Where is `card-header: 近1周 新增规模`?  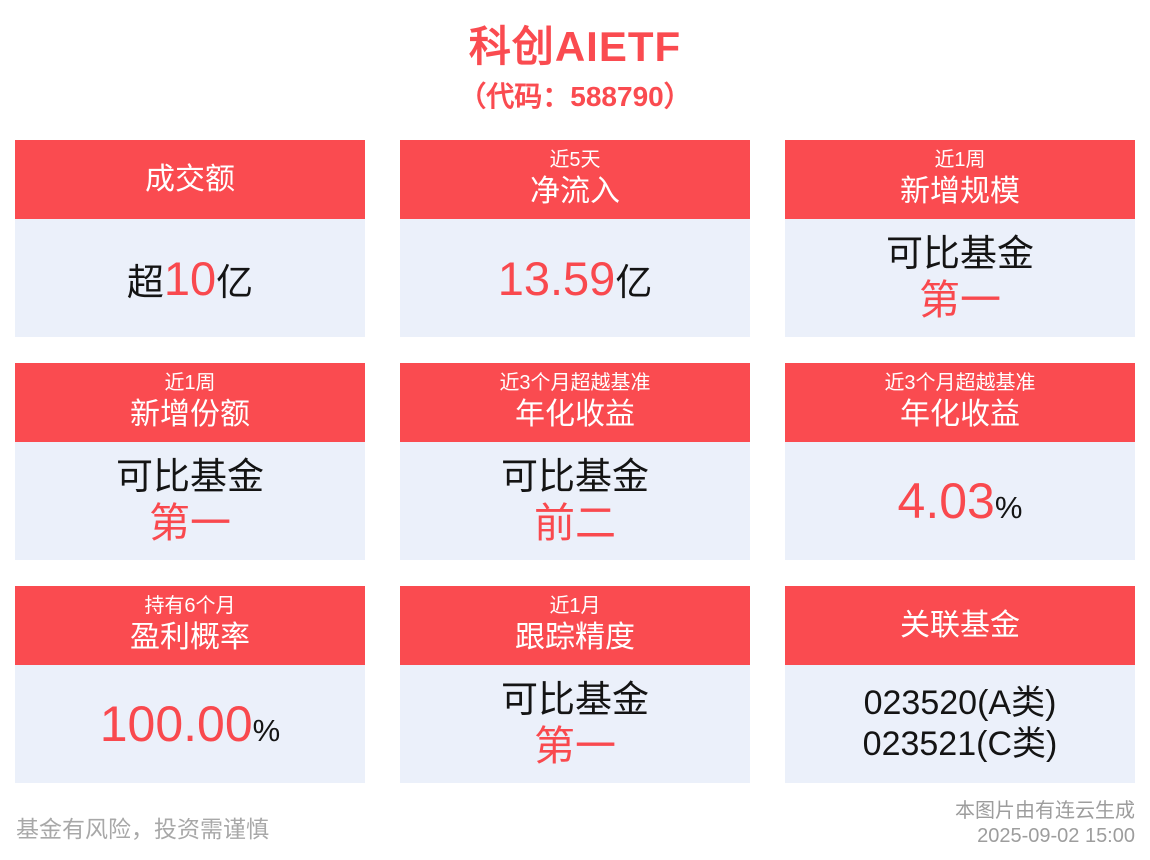 card-header: 近1周 新增规模 is located at coordinates (960, 179).